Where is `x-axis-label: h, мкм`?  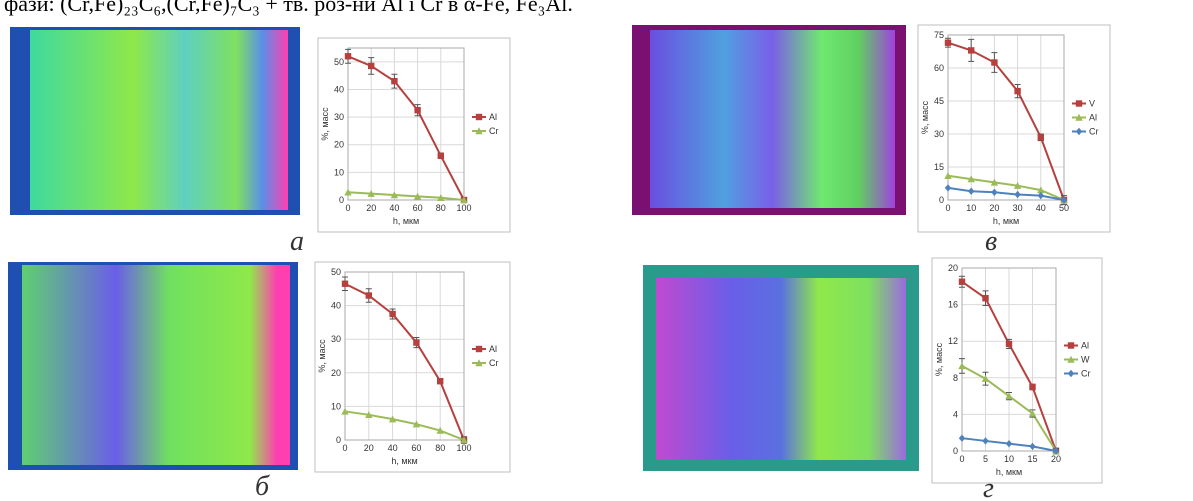 x-axis-label: h, мкм is located at coordinates (404, 461).